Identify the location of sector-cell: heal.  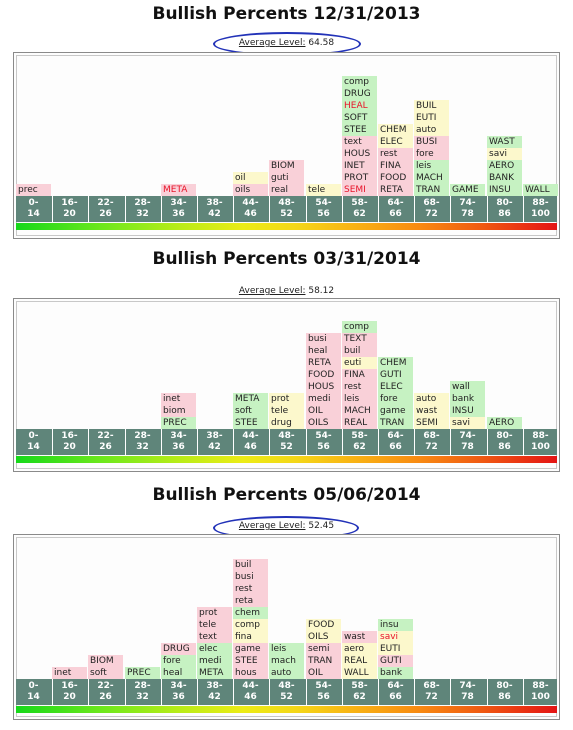
(179, 673).